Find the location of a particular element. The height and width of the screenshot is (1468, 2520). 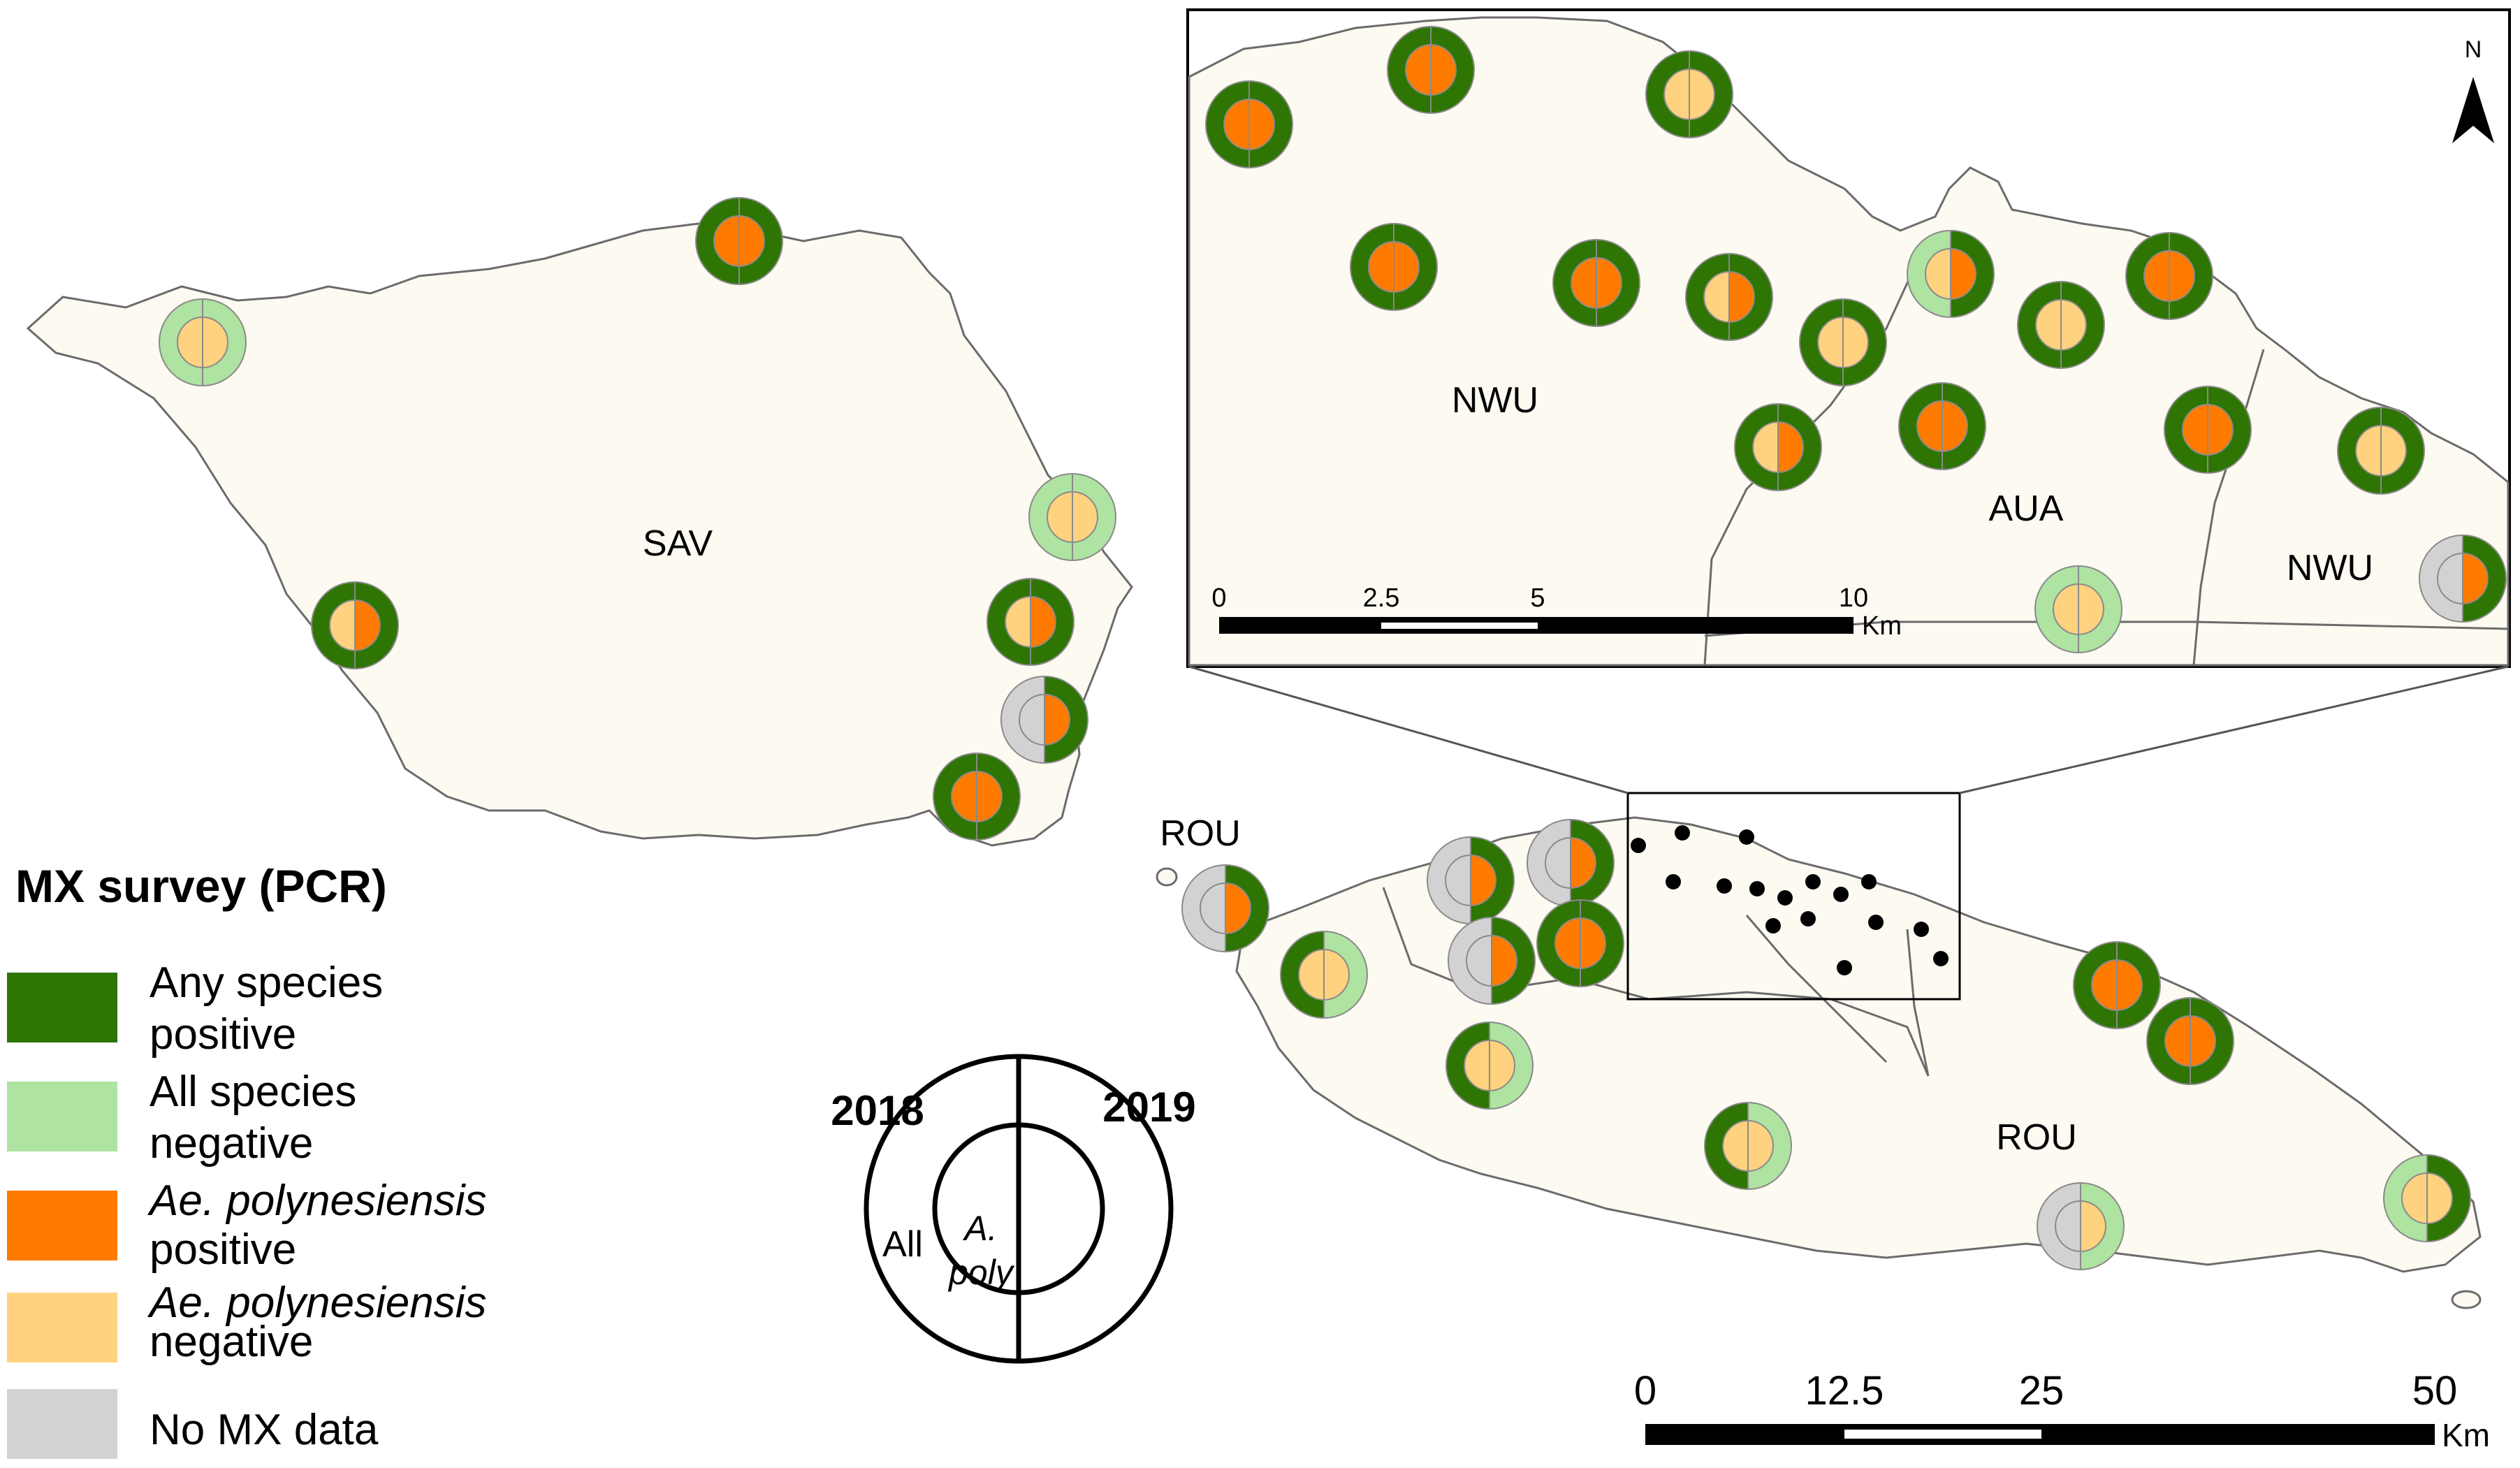

key-outer-label: All is located at coordinates (902, 1245).